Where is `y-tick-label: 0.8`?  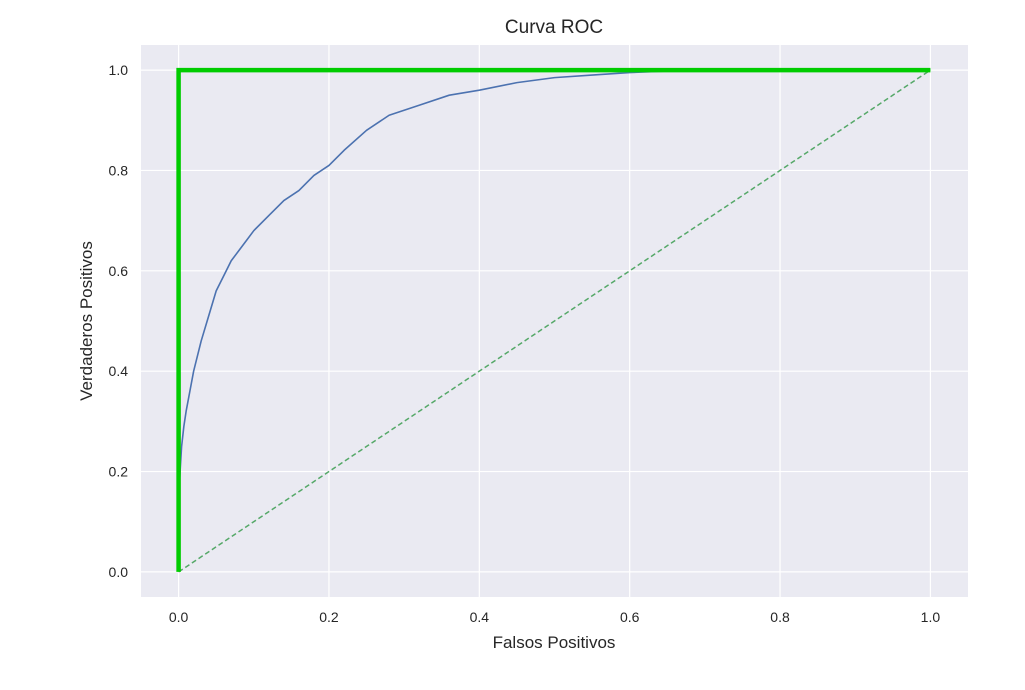 y-tick-label: 0.8 is located at coordinates (119, 170).